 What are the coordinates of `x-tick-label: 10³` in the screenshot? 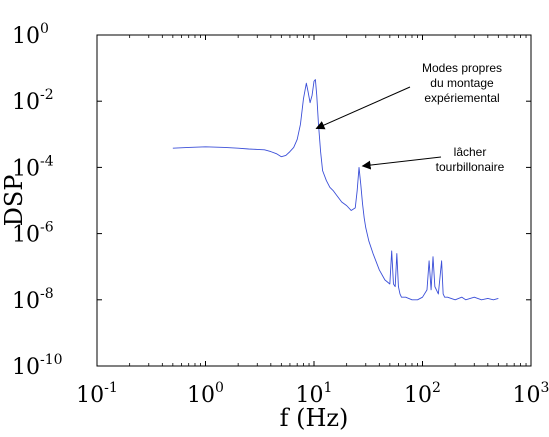 It's located at (531, 394).